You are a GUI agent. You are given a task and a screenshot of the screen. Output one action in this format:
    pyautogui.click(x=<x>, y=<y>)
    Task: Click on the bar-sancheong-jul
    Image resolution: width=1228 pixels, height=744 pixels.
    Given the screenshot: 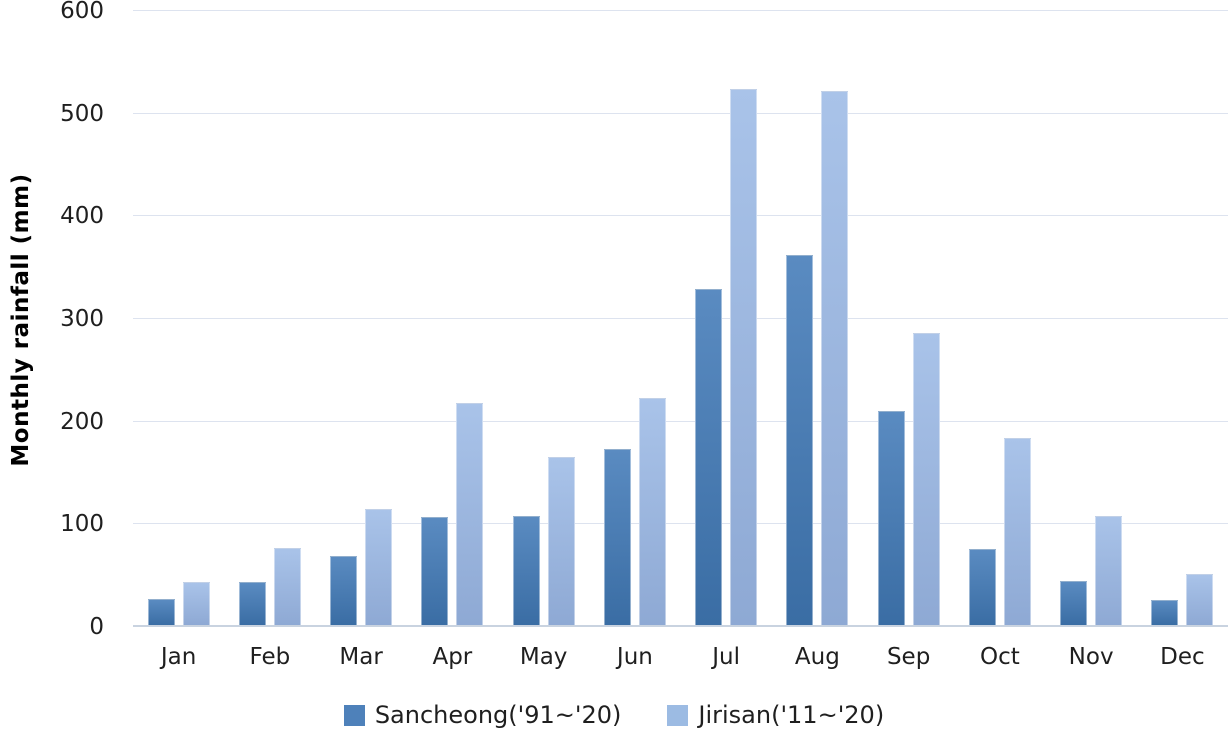 What is the action you would take?
    pyautogui.click(x=709, y=457)
    